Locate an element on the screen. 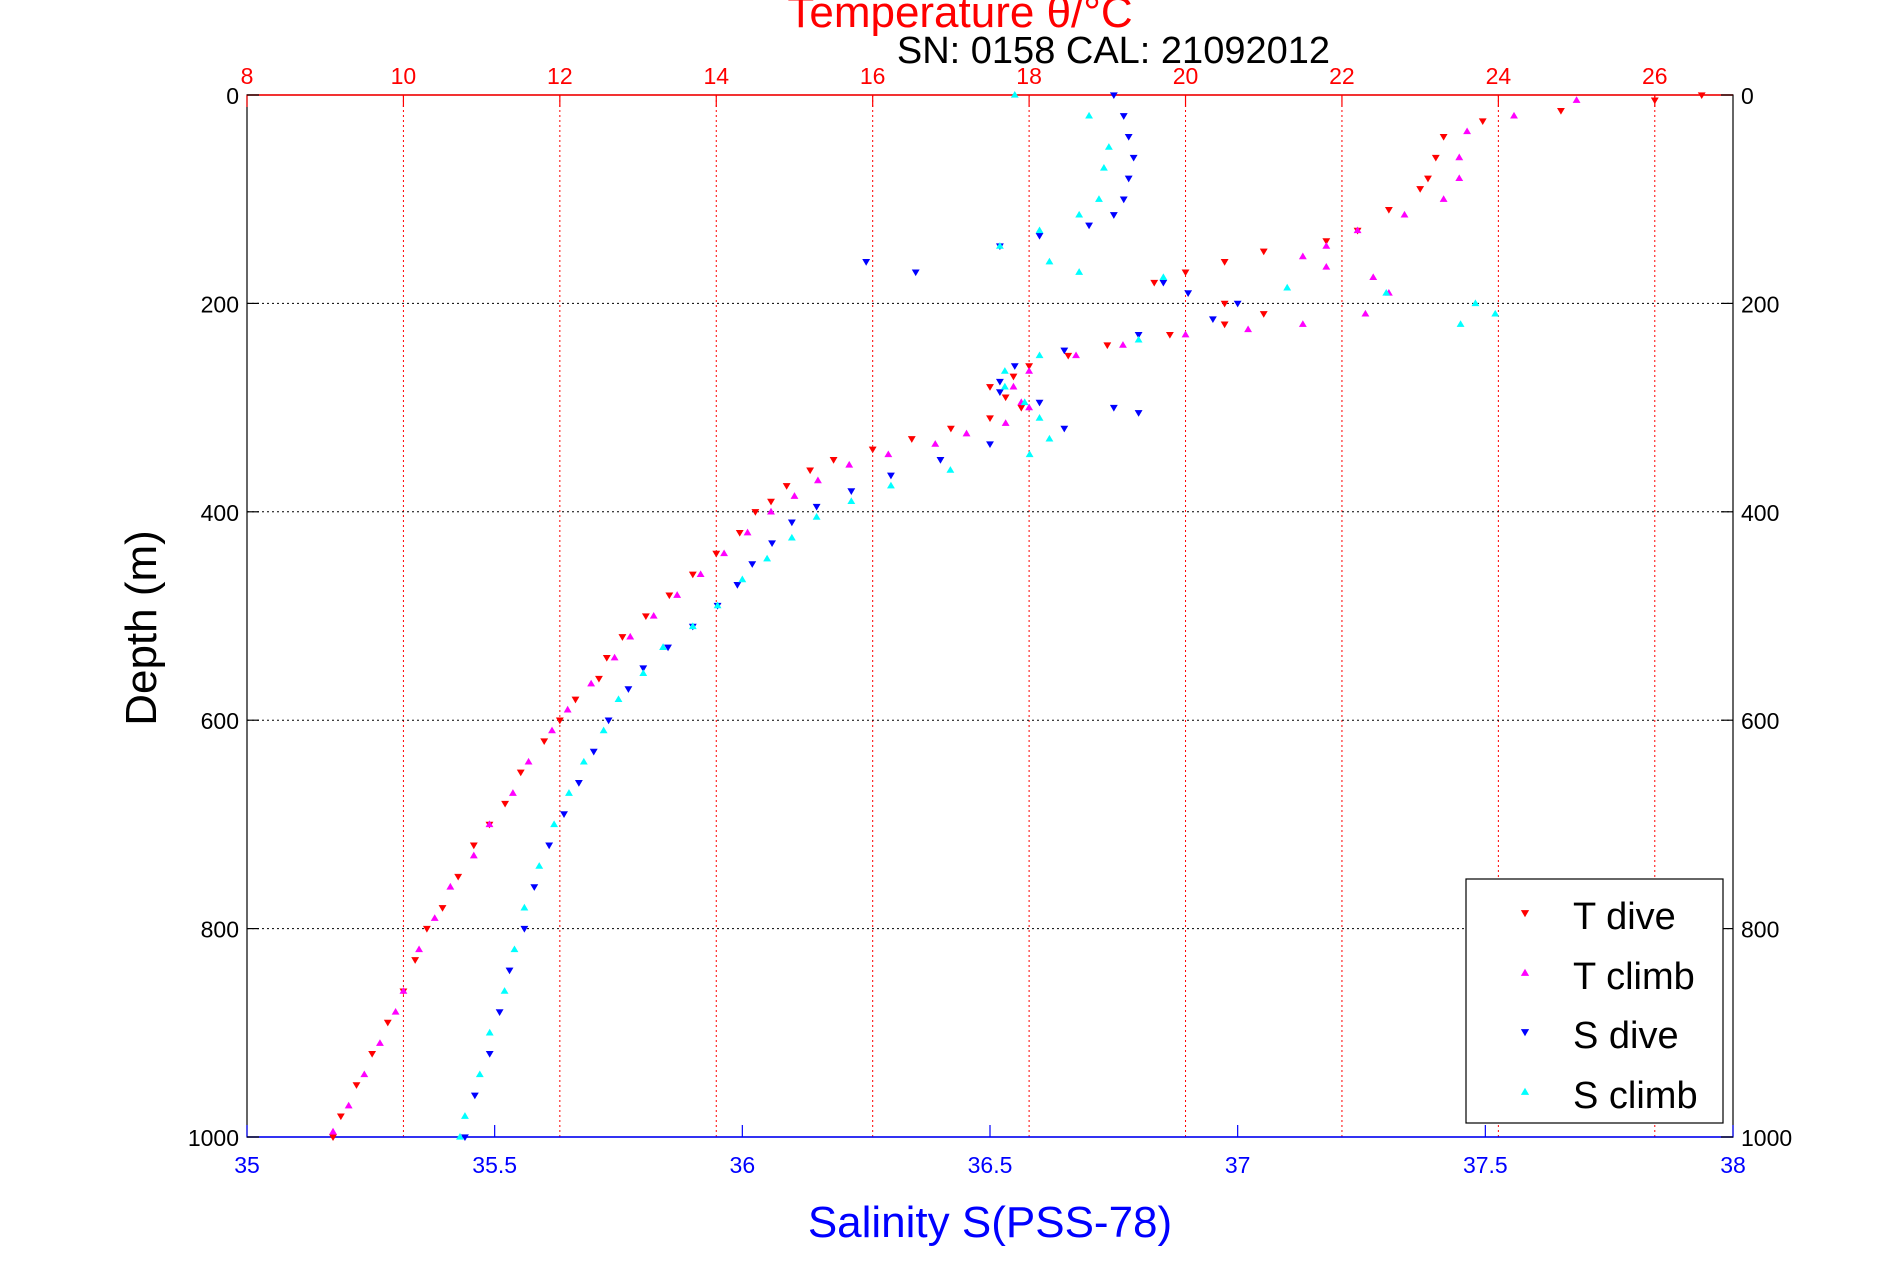  salinity-tick-label: 36 is located at coordinates (743, 1165).